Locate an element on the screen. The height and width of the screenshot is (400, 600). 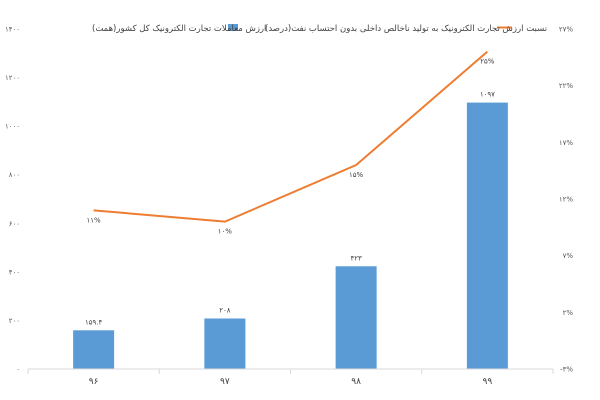
left-axis-tick-label: ۰ is located at coordinates (18, 370).